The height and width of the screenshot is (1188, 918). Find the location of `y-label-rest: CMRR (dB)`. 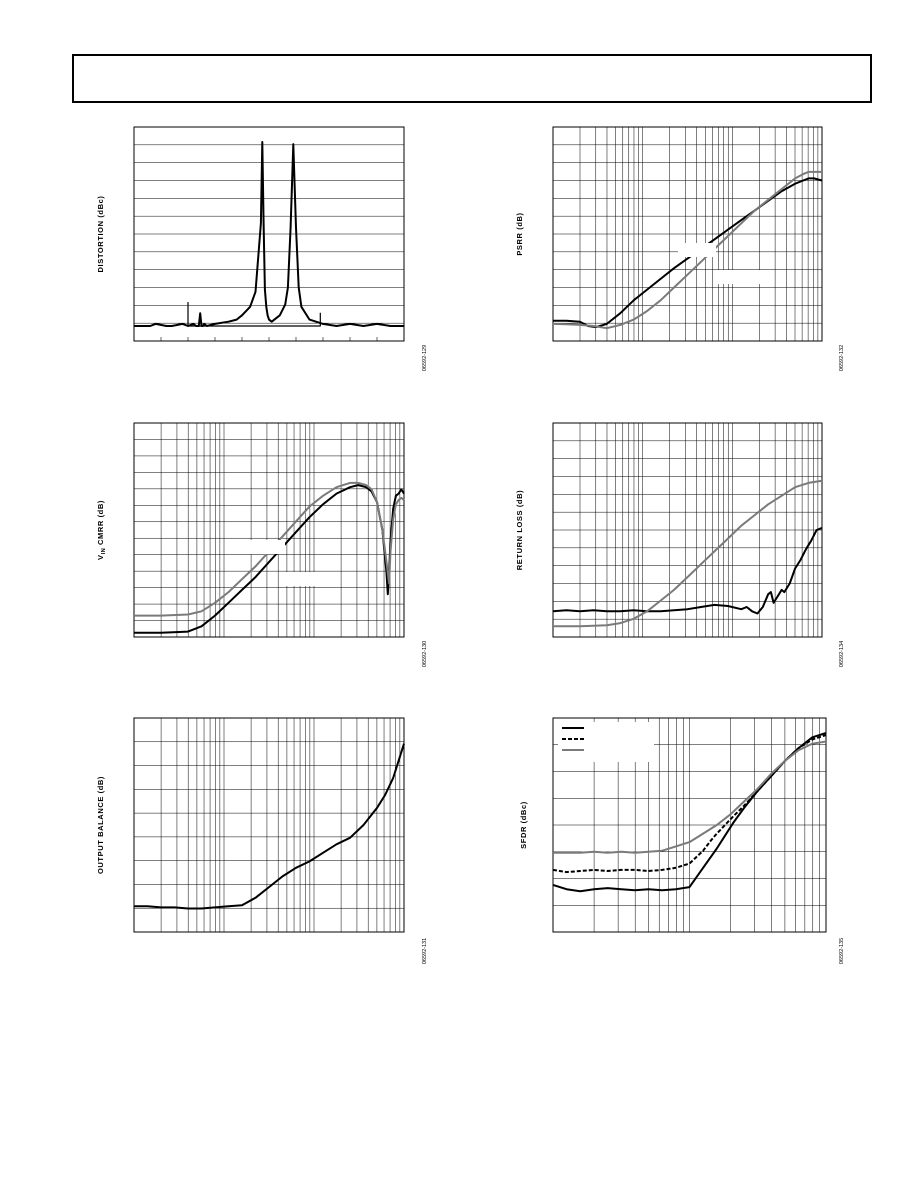

y-label-rest: CMRR (dB) is located at coordinates (100, 524).